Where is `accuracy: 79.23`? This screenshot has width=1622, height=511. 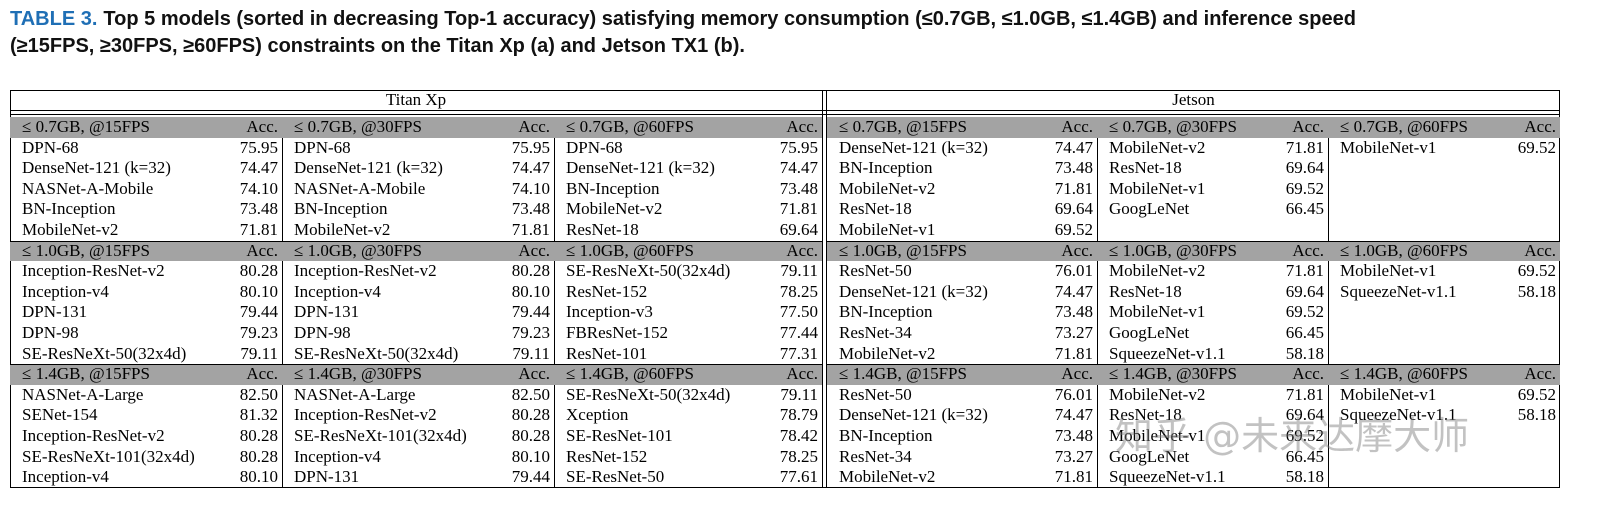
accuracy: 79.23 is located at coordinates (530, 332).